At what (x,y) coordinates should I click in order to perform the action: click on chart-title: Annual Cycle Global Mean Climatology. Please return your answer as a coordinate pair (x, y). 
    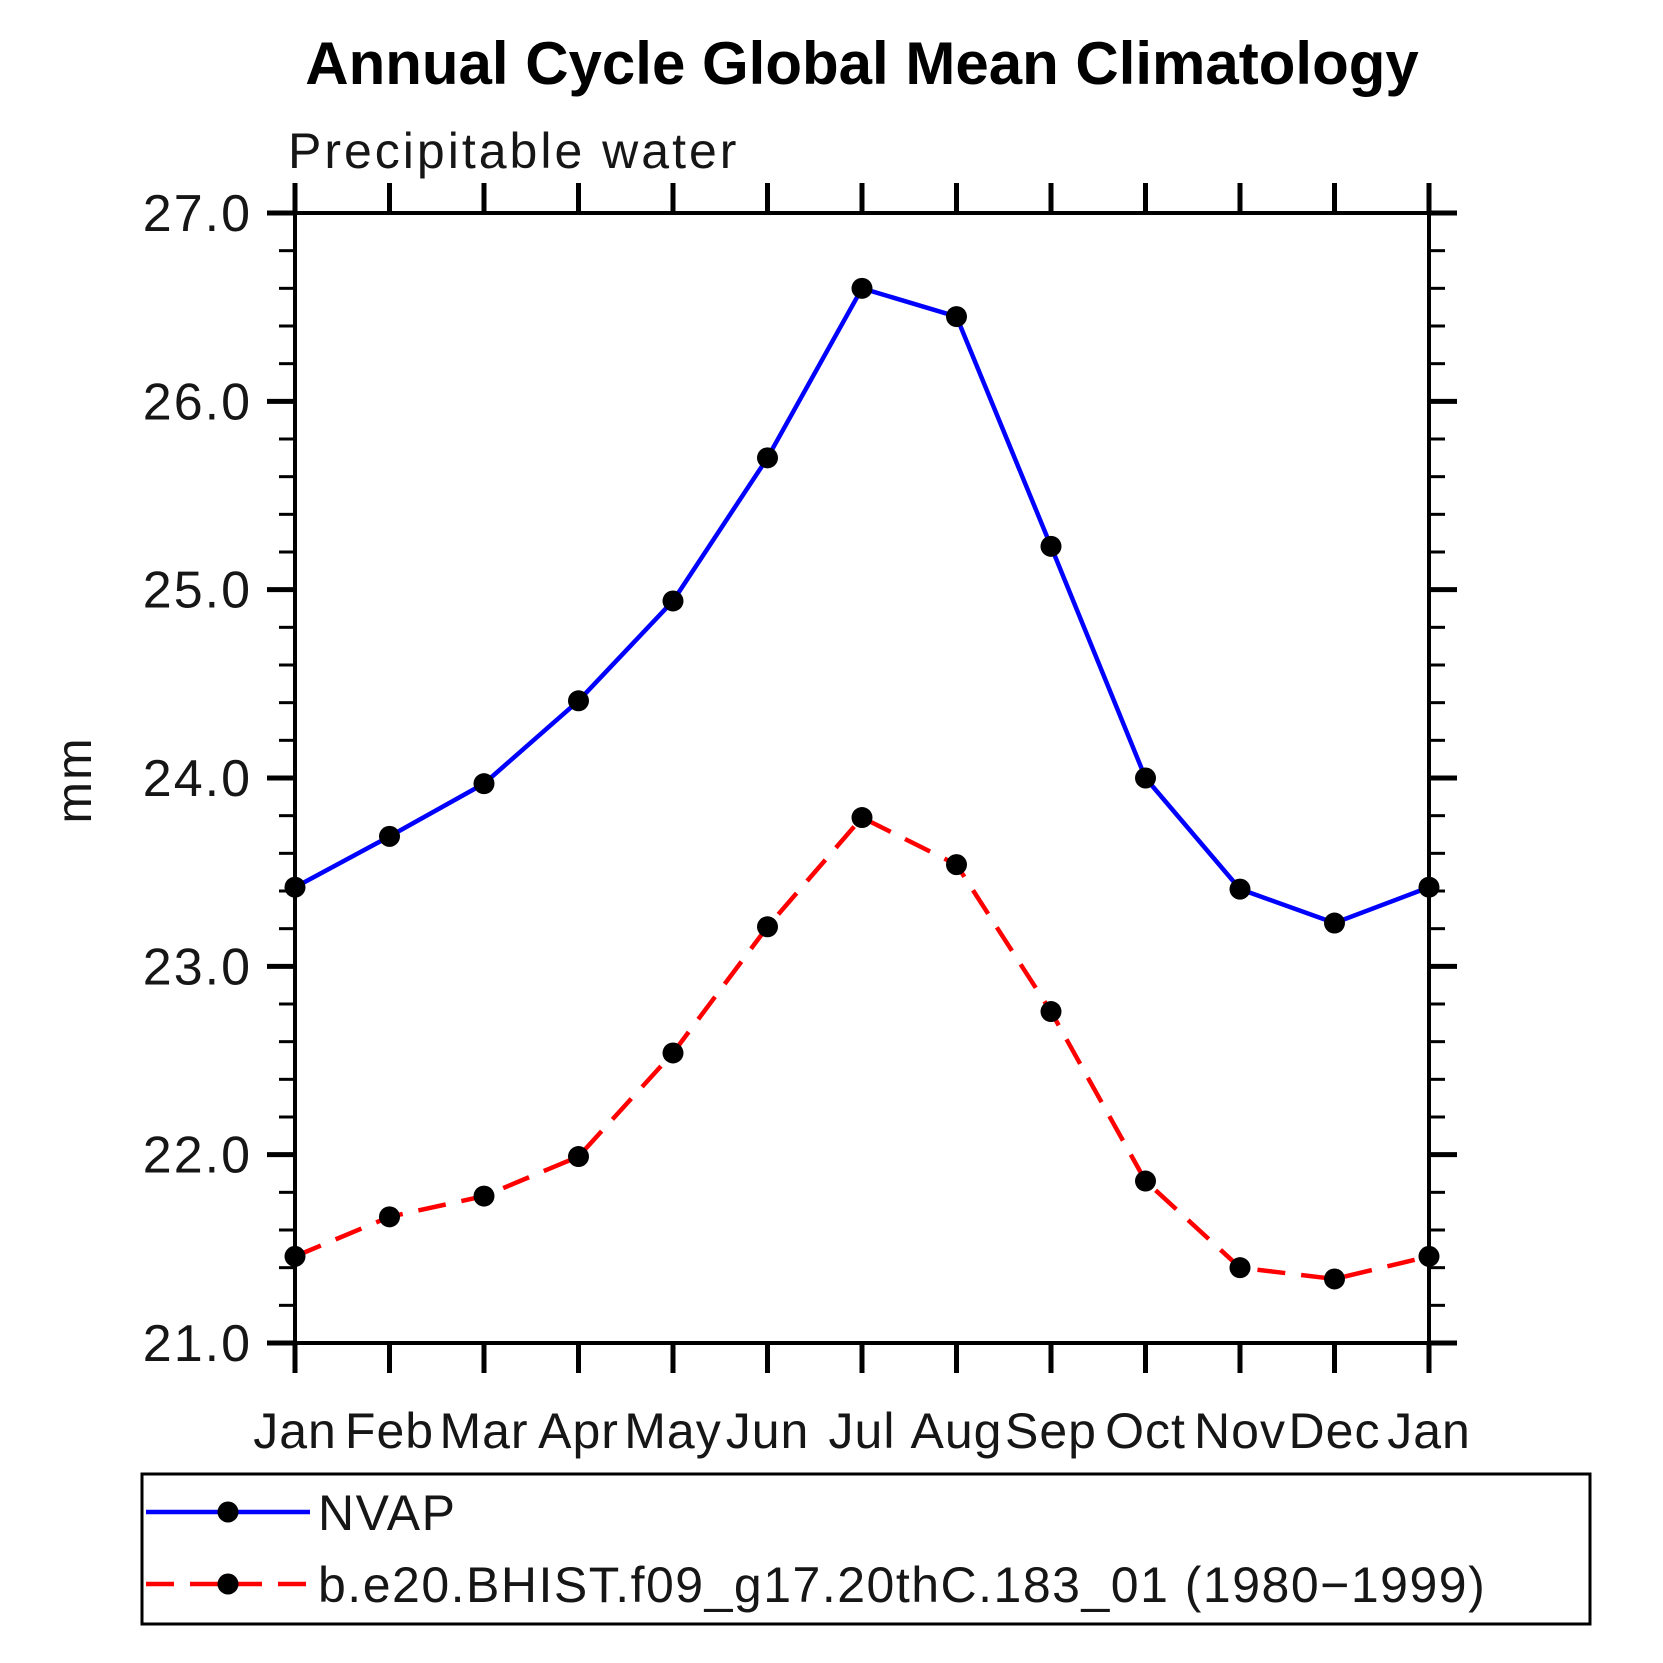
    Looking at the image, I should click on (862, 63).